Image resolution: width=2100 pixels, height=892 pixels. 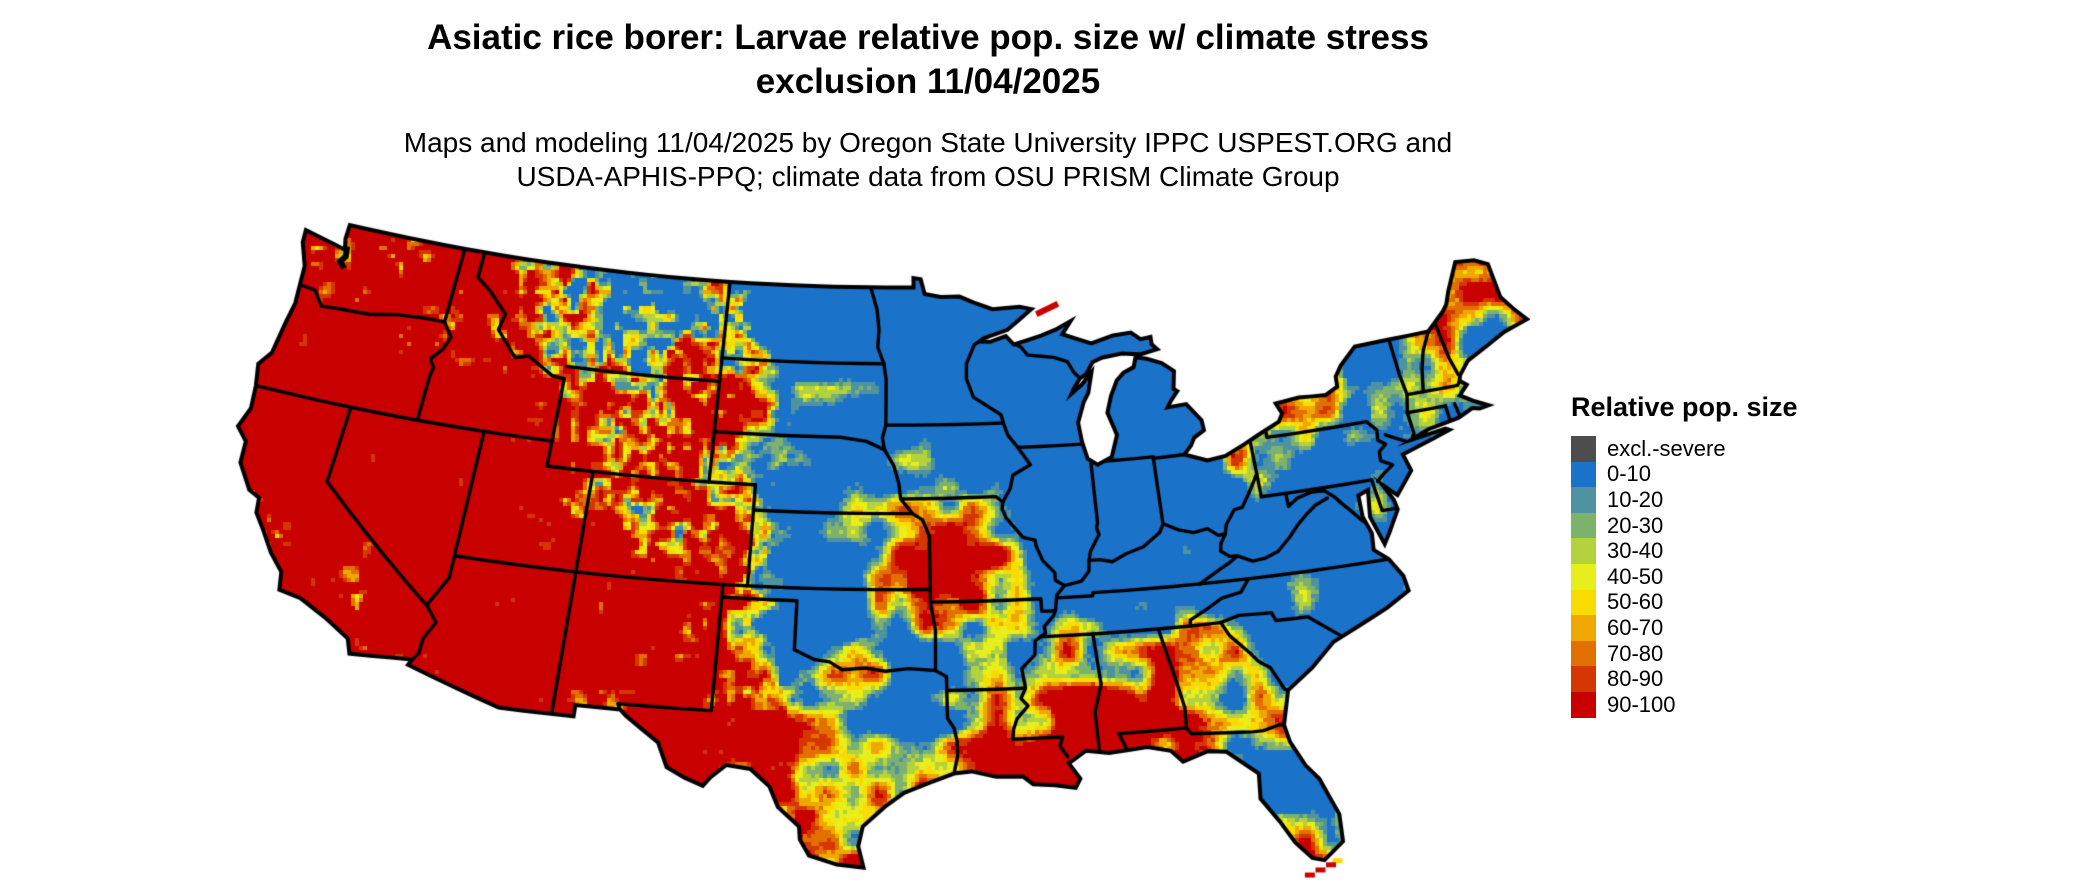 What do you see at coordinates (1721, 705) in the screenshot?
I see `legend-item: 90-100` at bounding box center [1721, 705].